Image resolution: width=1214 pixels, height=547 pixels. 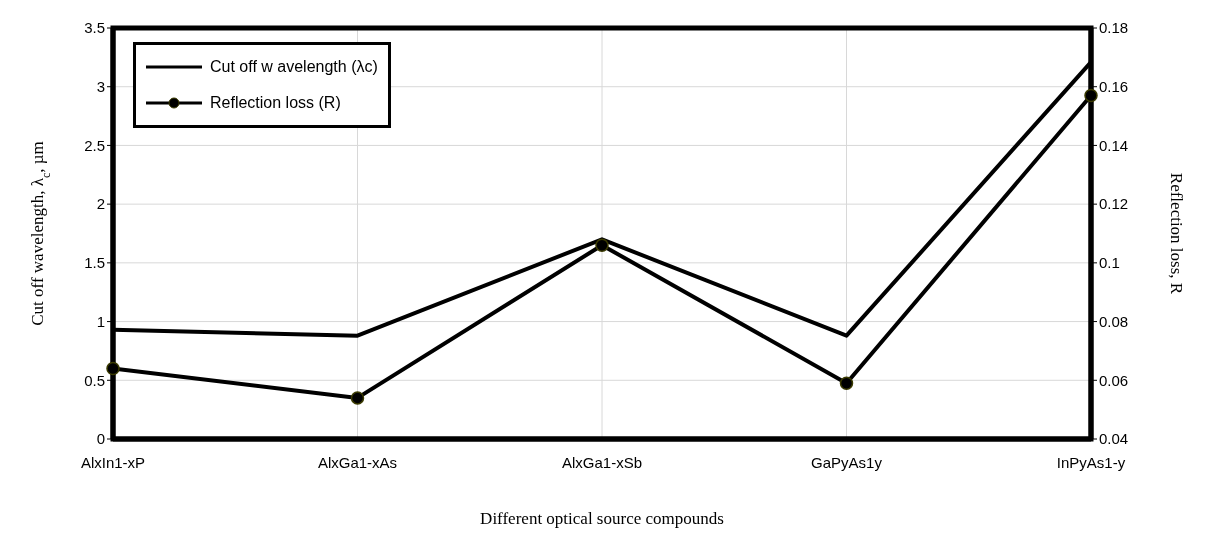 I want to click on y-tick-label: 3, so click(x=100, y=87).